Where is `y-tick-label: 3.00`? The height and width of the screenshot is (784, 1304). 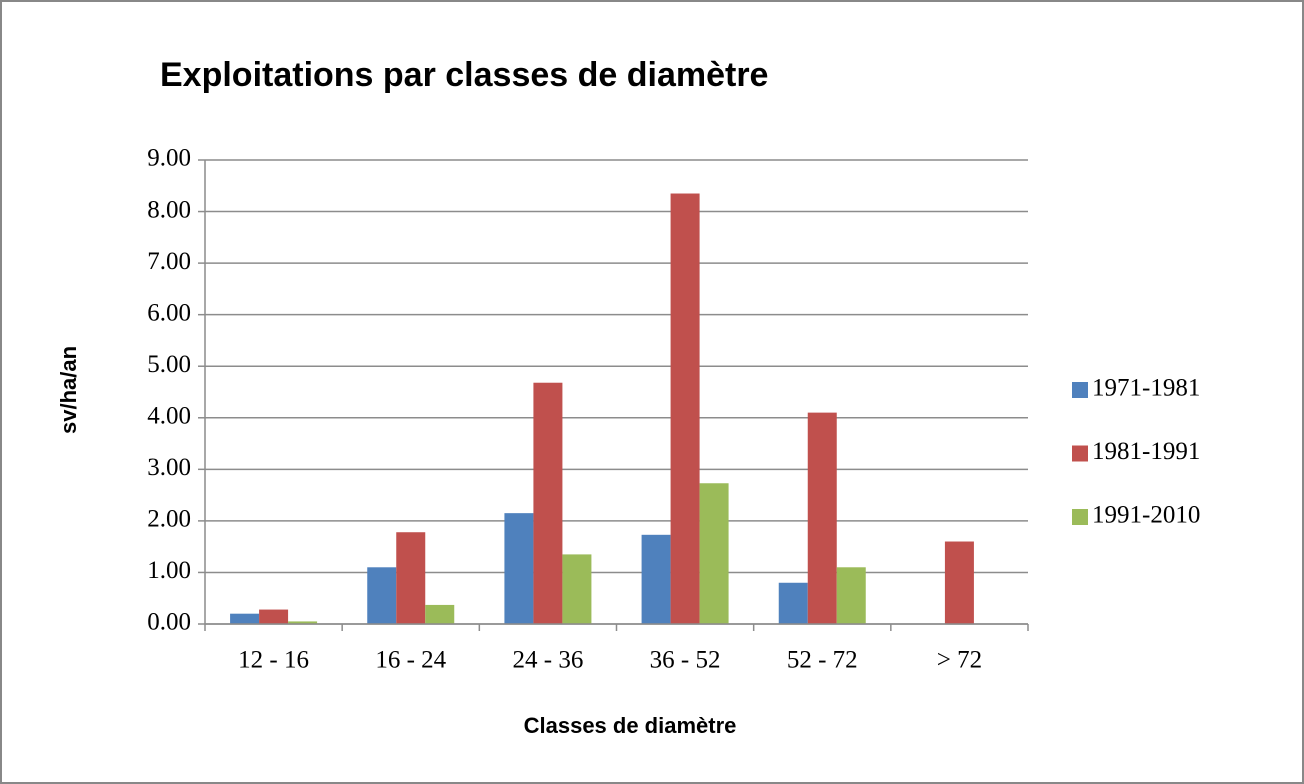
y-tick-label: 3.00 is located at coordinates (169, 467).